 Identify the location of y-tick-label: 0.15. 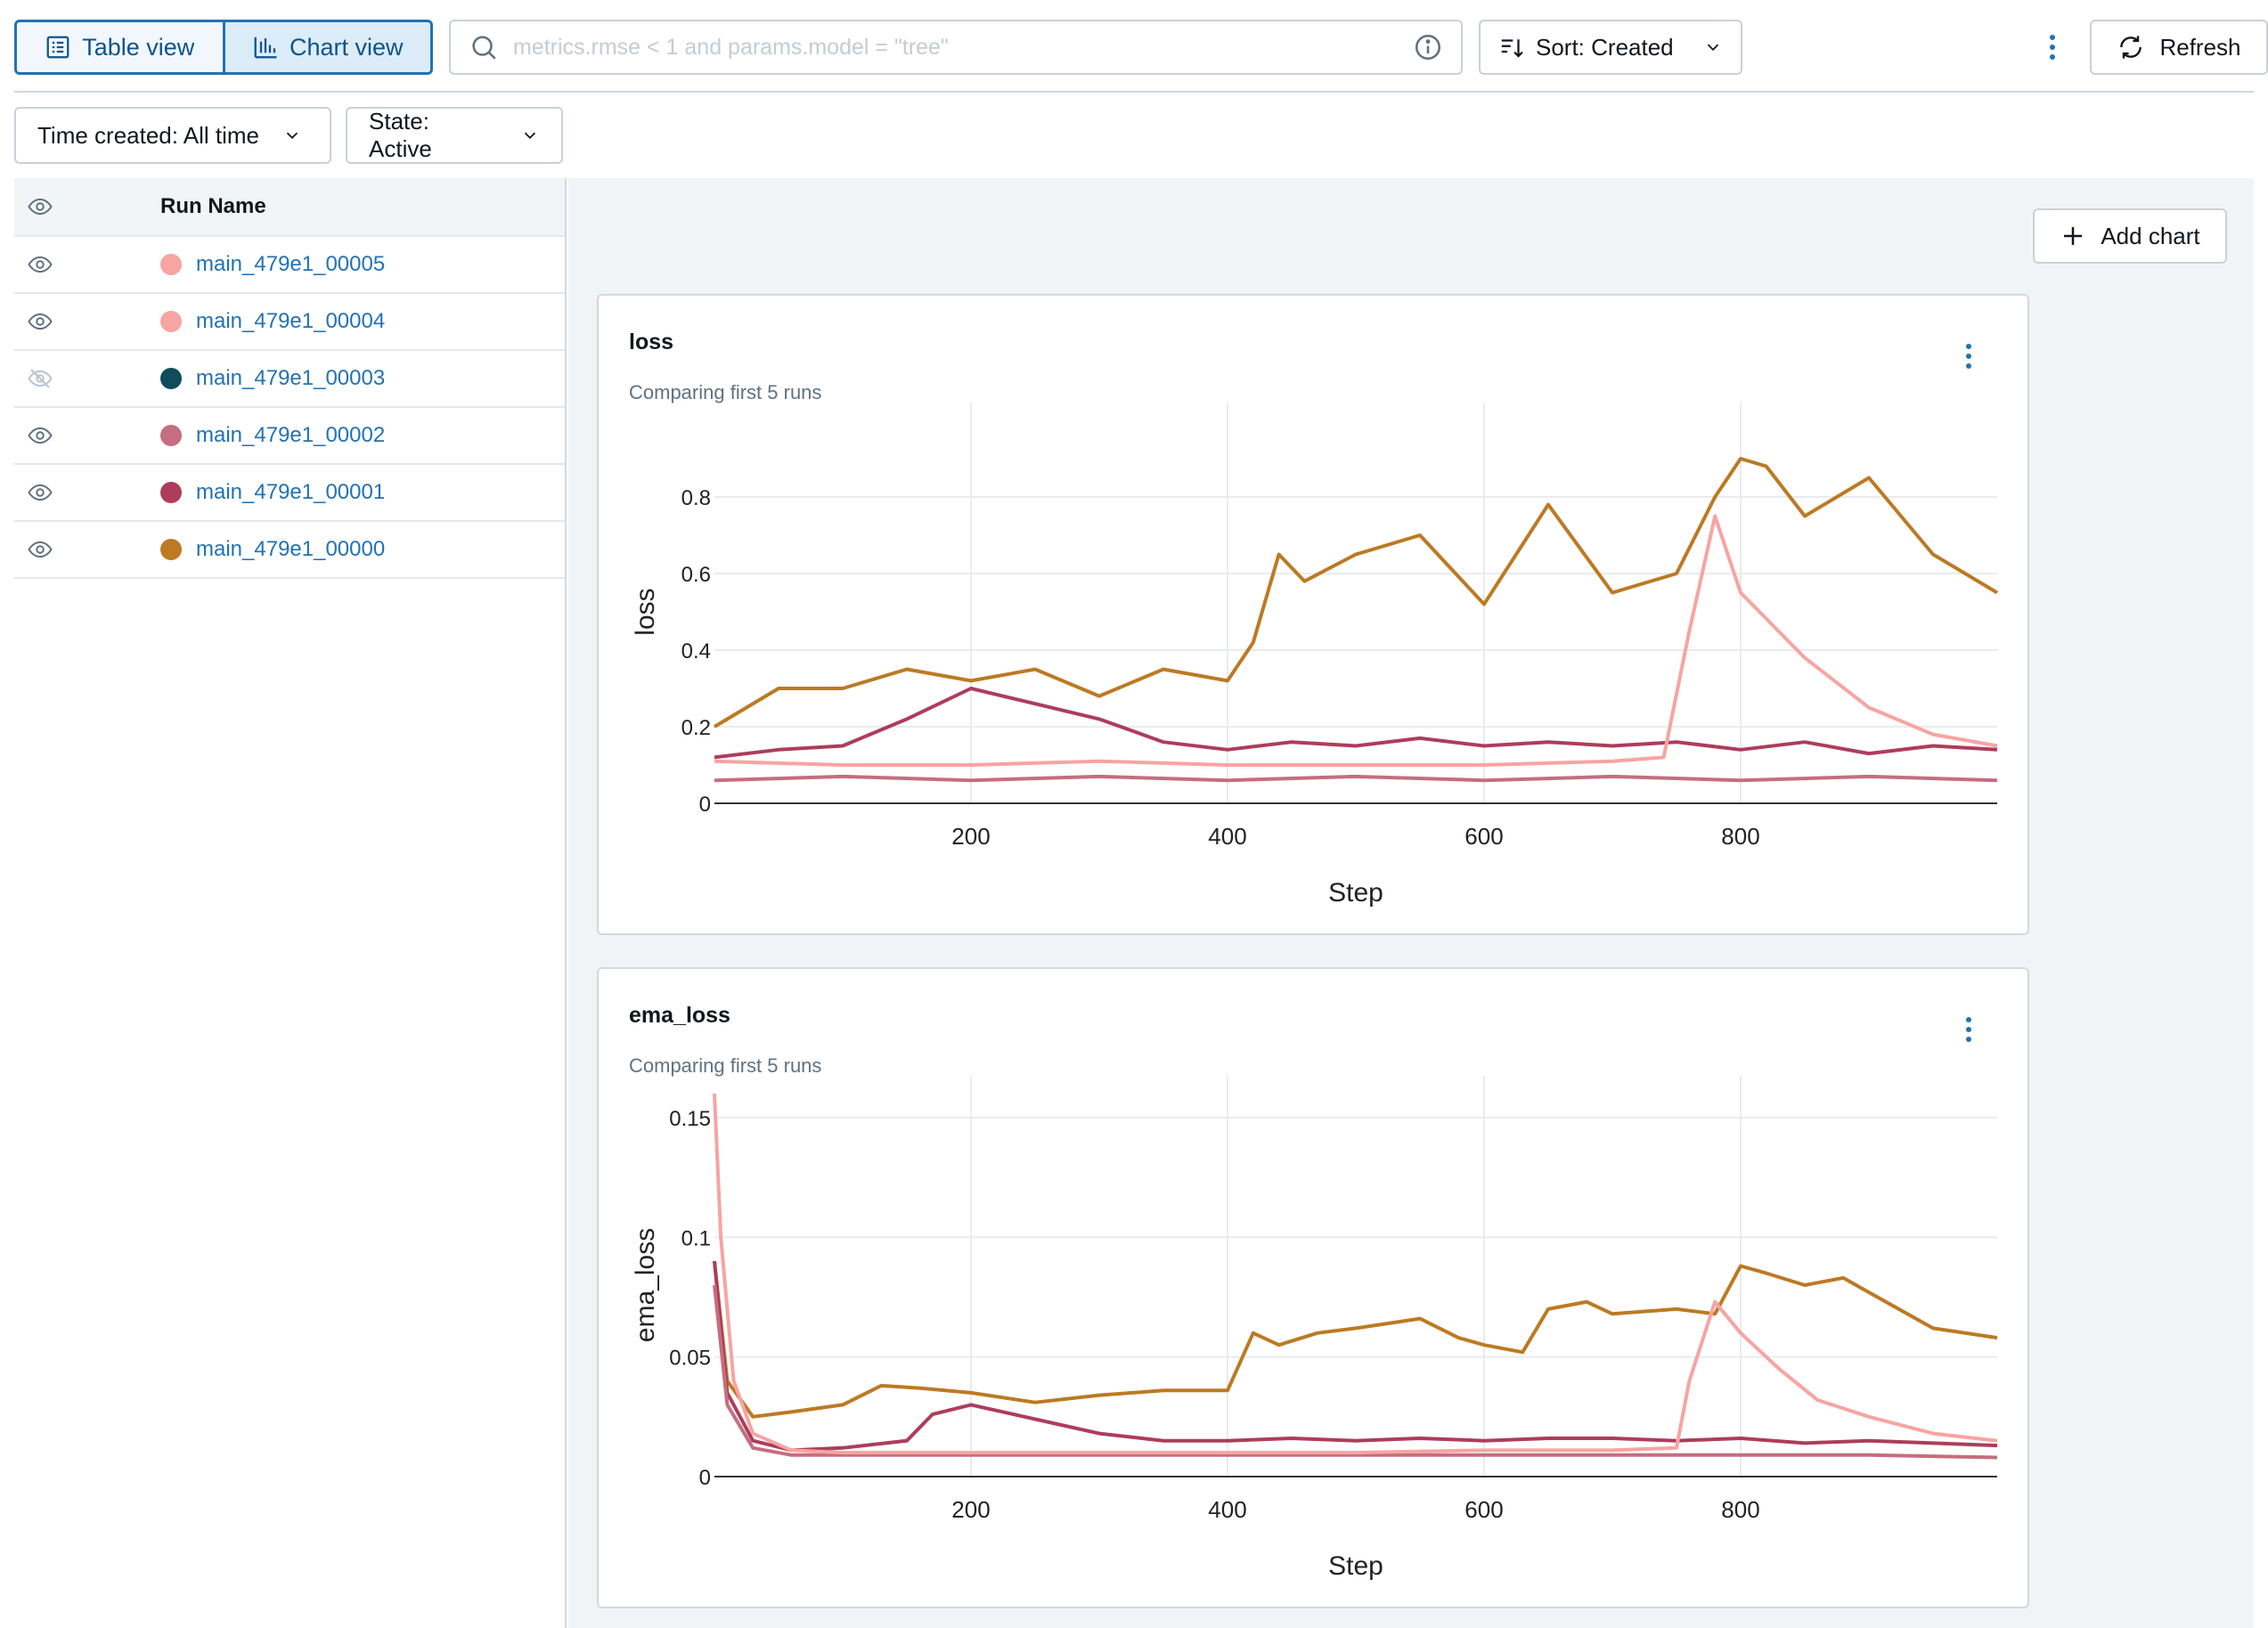
(690, 1119).